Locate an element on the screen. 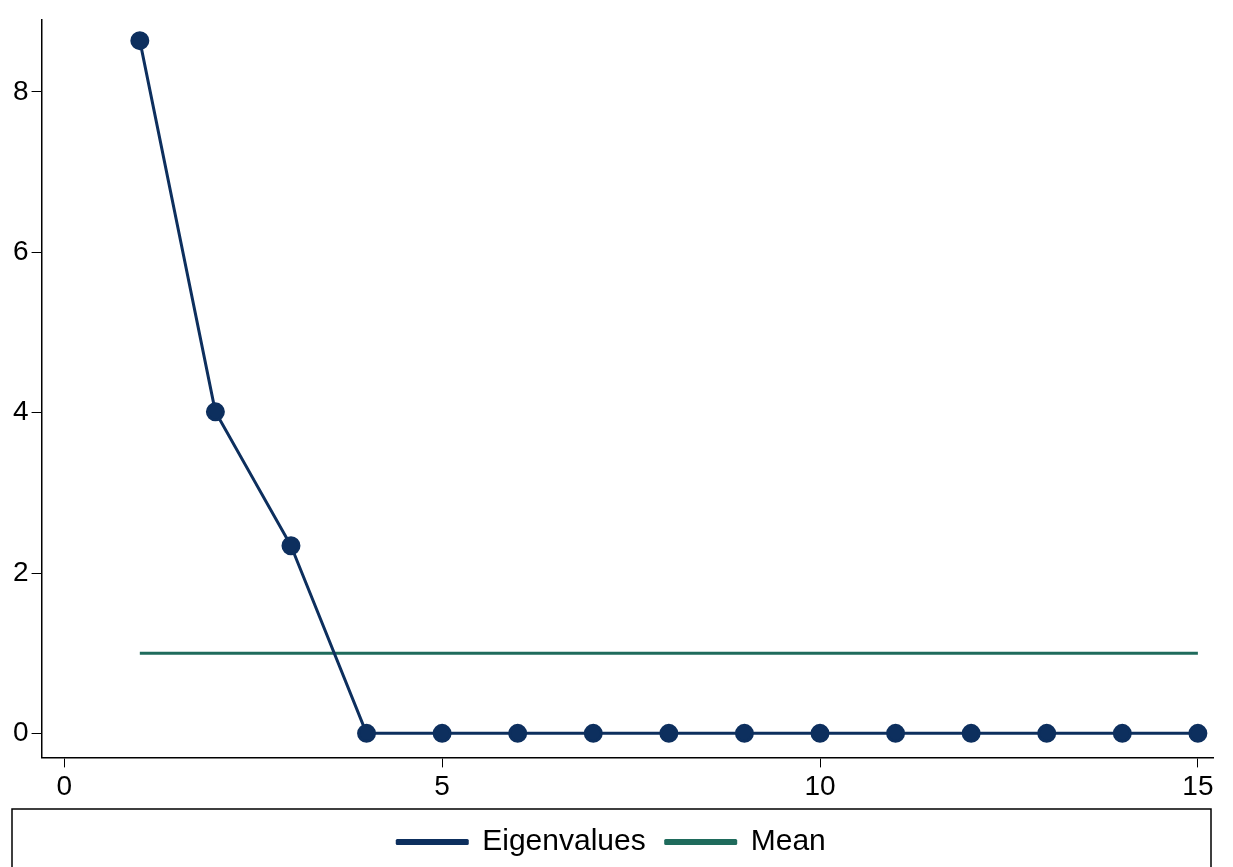  x-tick-label: 0 is located at coordinates (64, 785).